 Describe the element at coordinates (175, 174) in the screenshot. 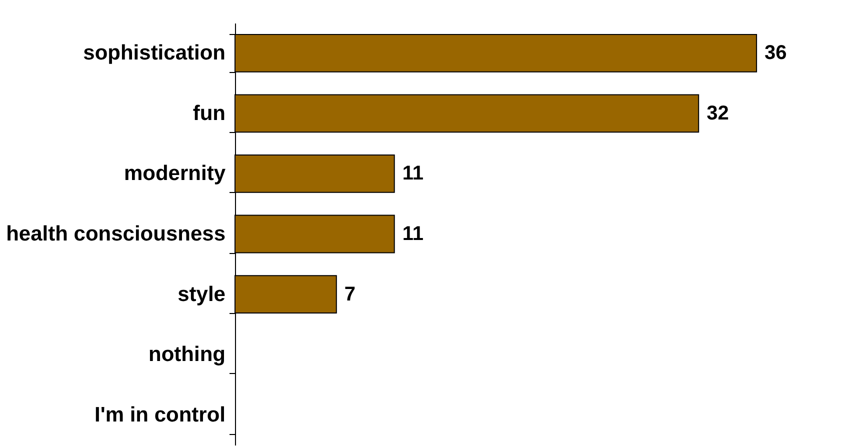

I see `y-tick-label: modernity` at that location.